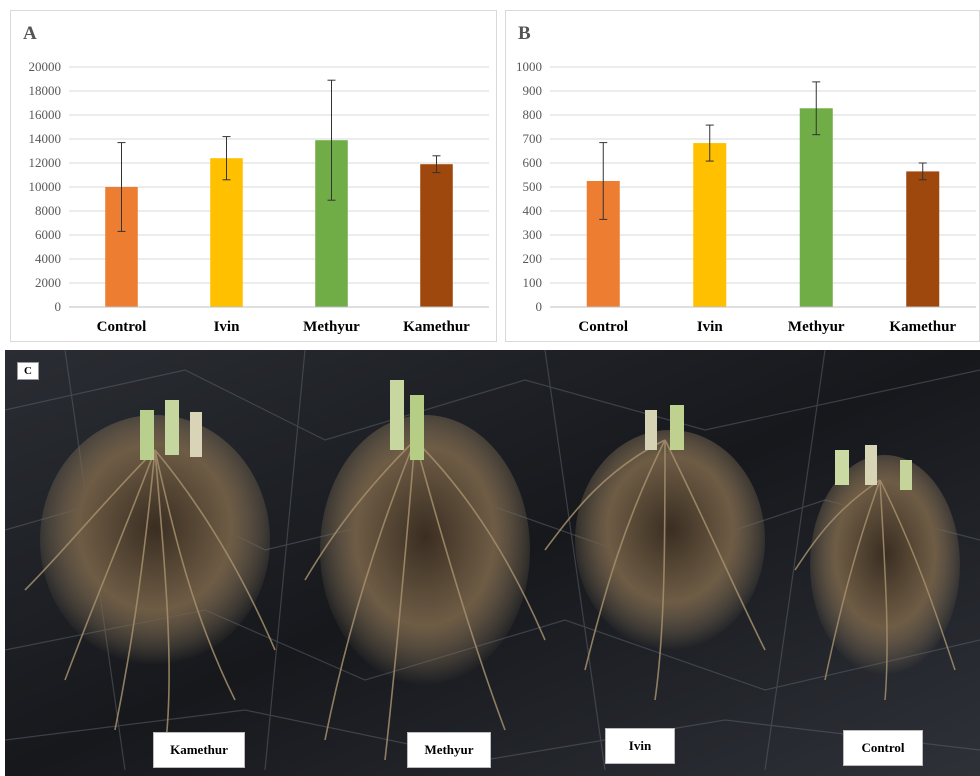 The height and width of the screenshot is (776, 980). What do you see at coordinates (30, 33) in the screenshot?
I see `panel-label-a: A` at bounding box center [30, 33].